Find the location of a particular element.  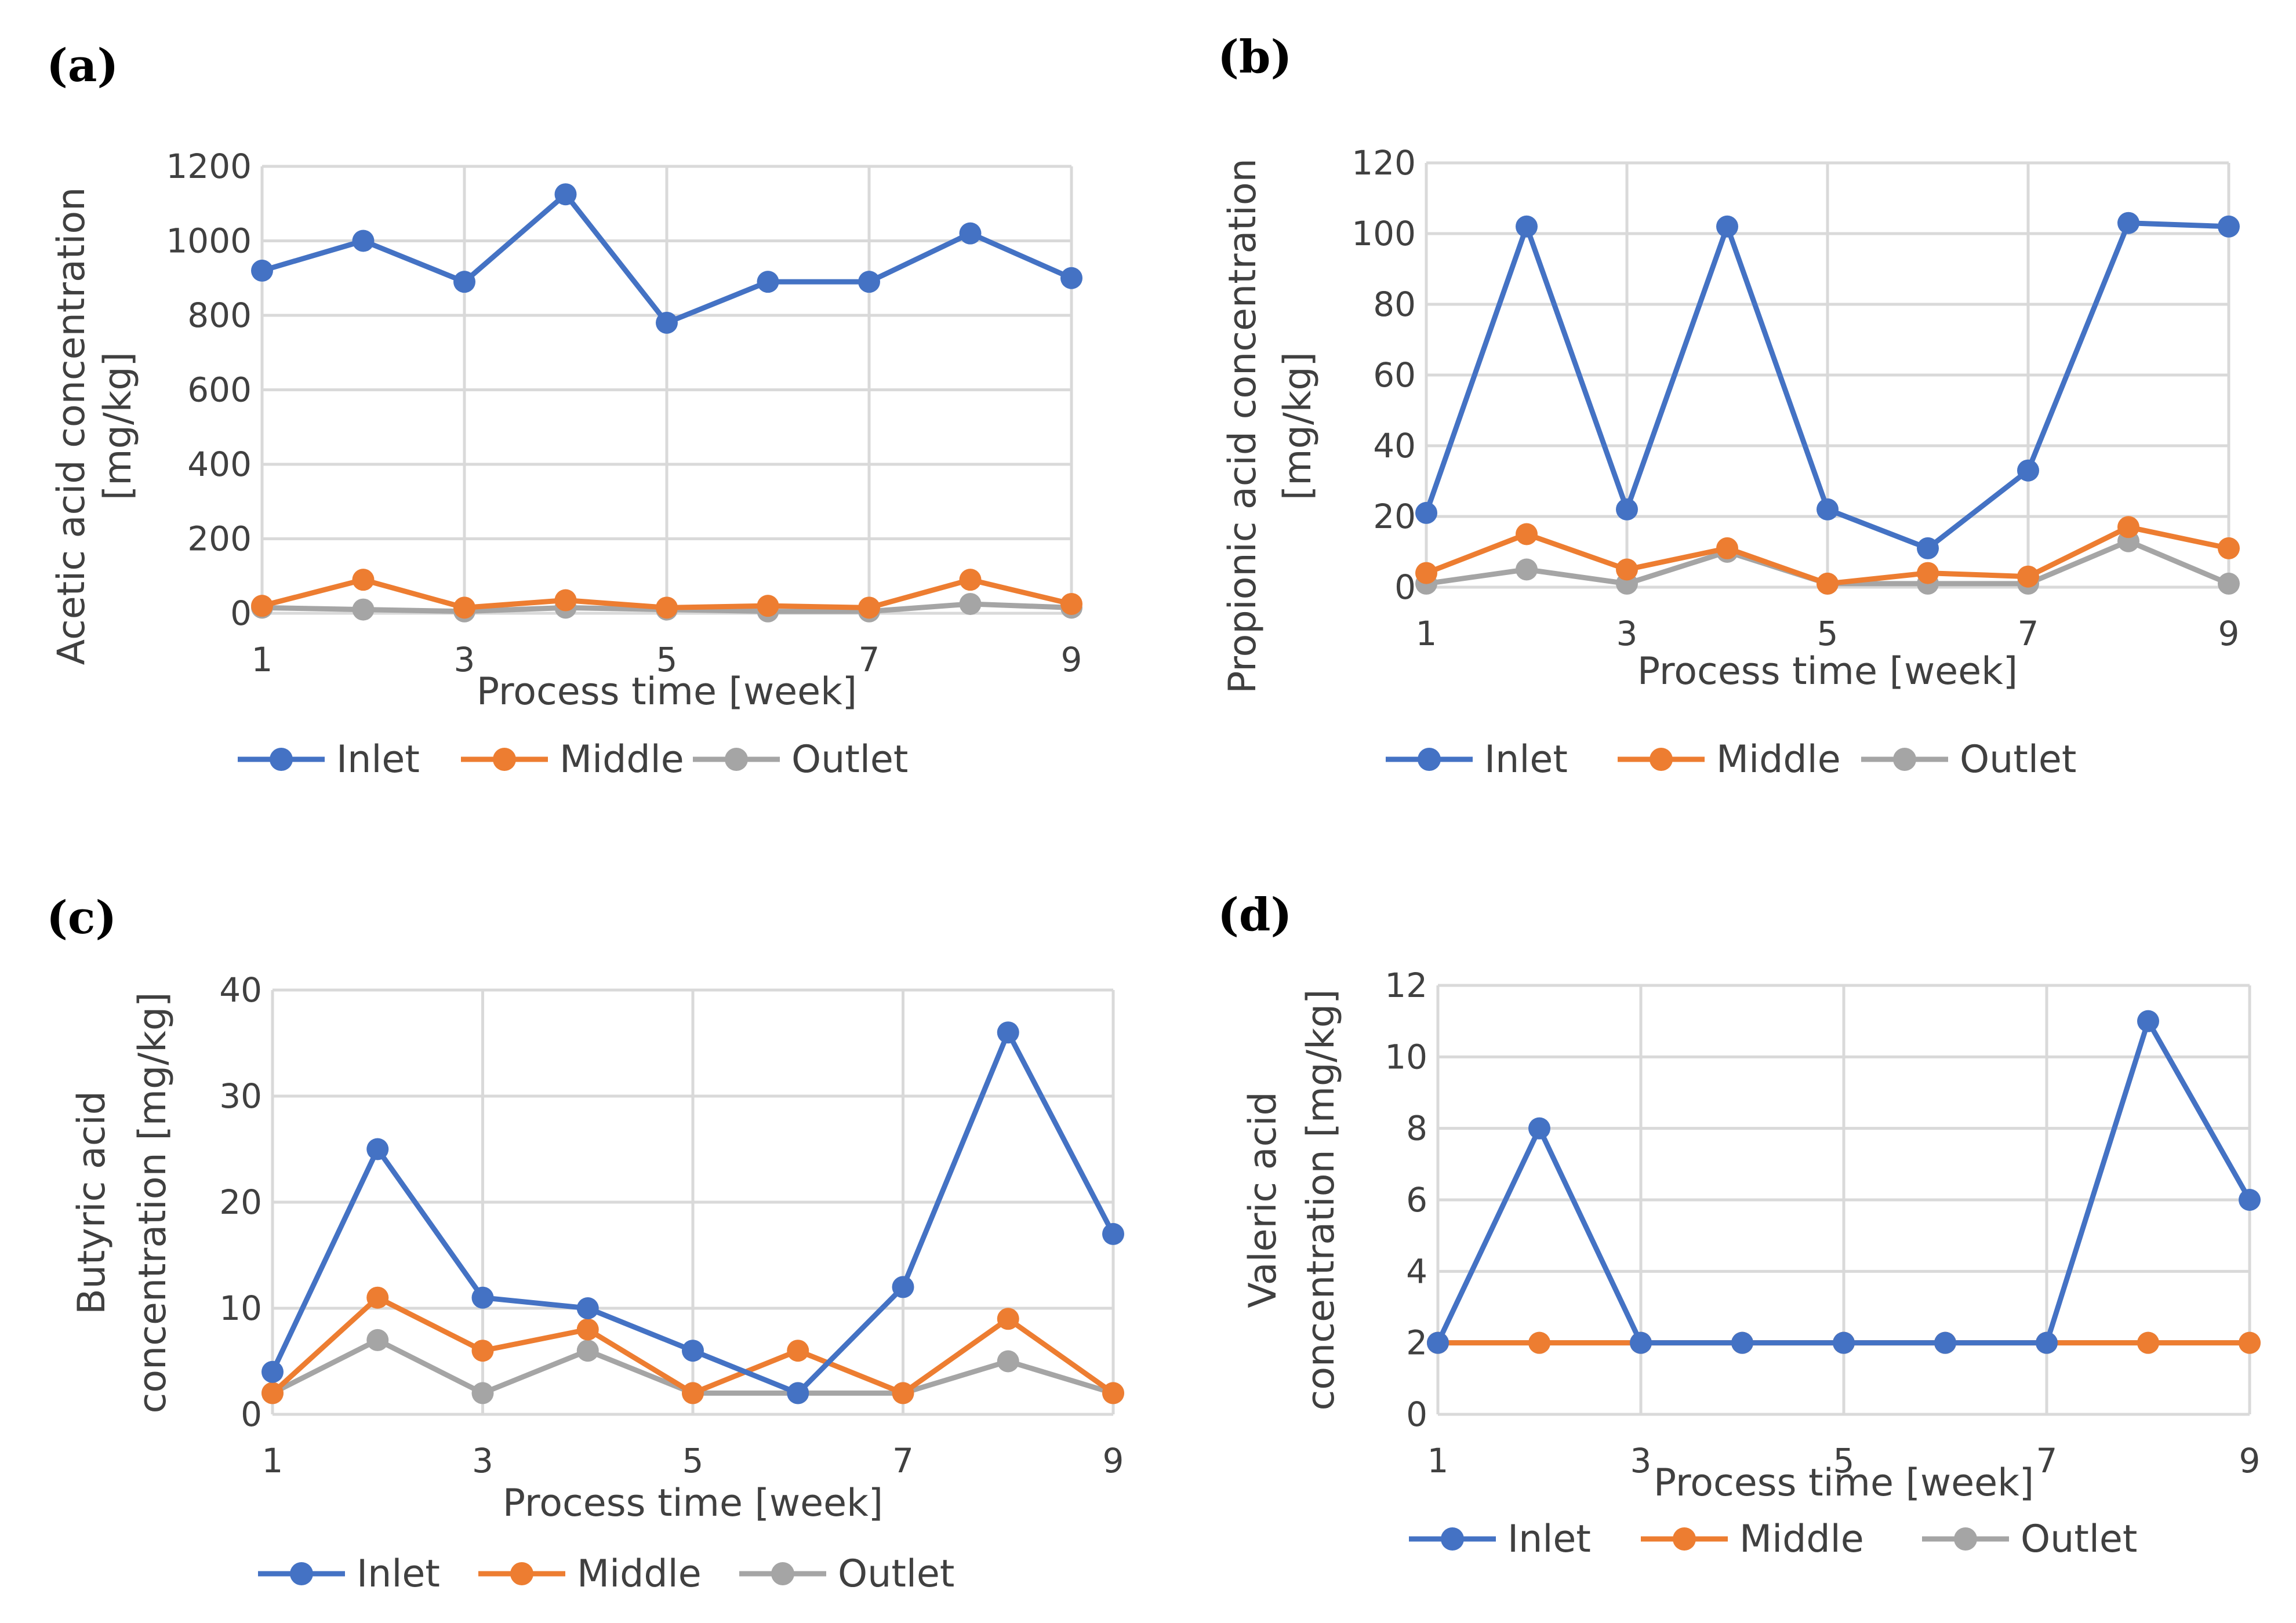

y-tick-label: 2 is located at coordinates (1416, 1343).